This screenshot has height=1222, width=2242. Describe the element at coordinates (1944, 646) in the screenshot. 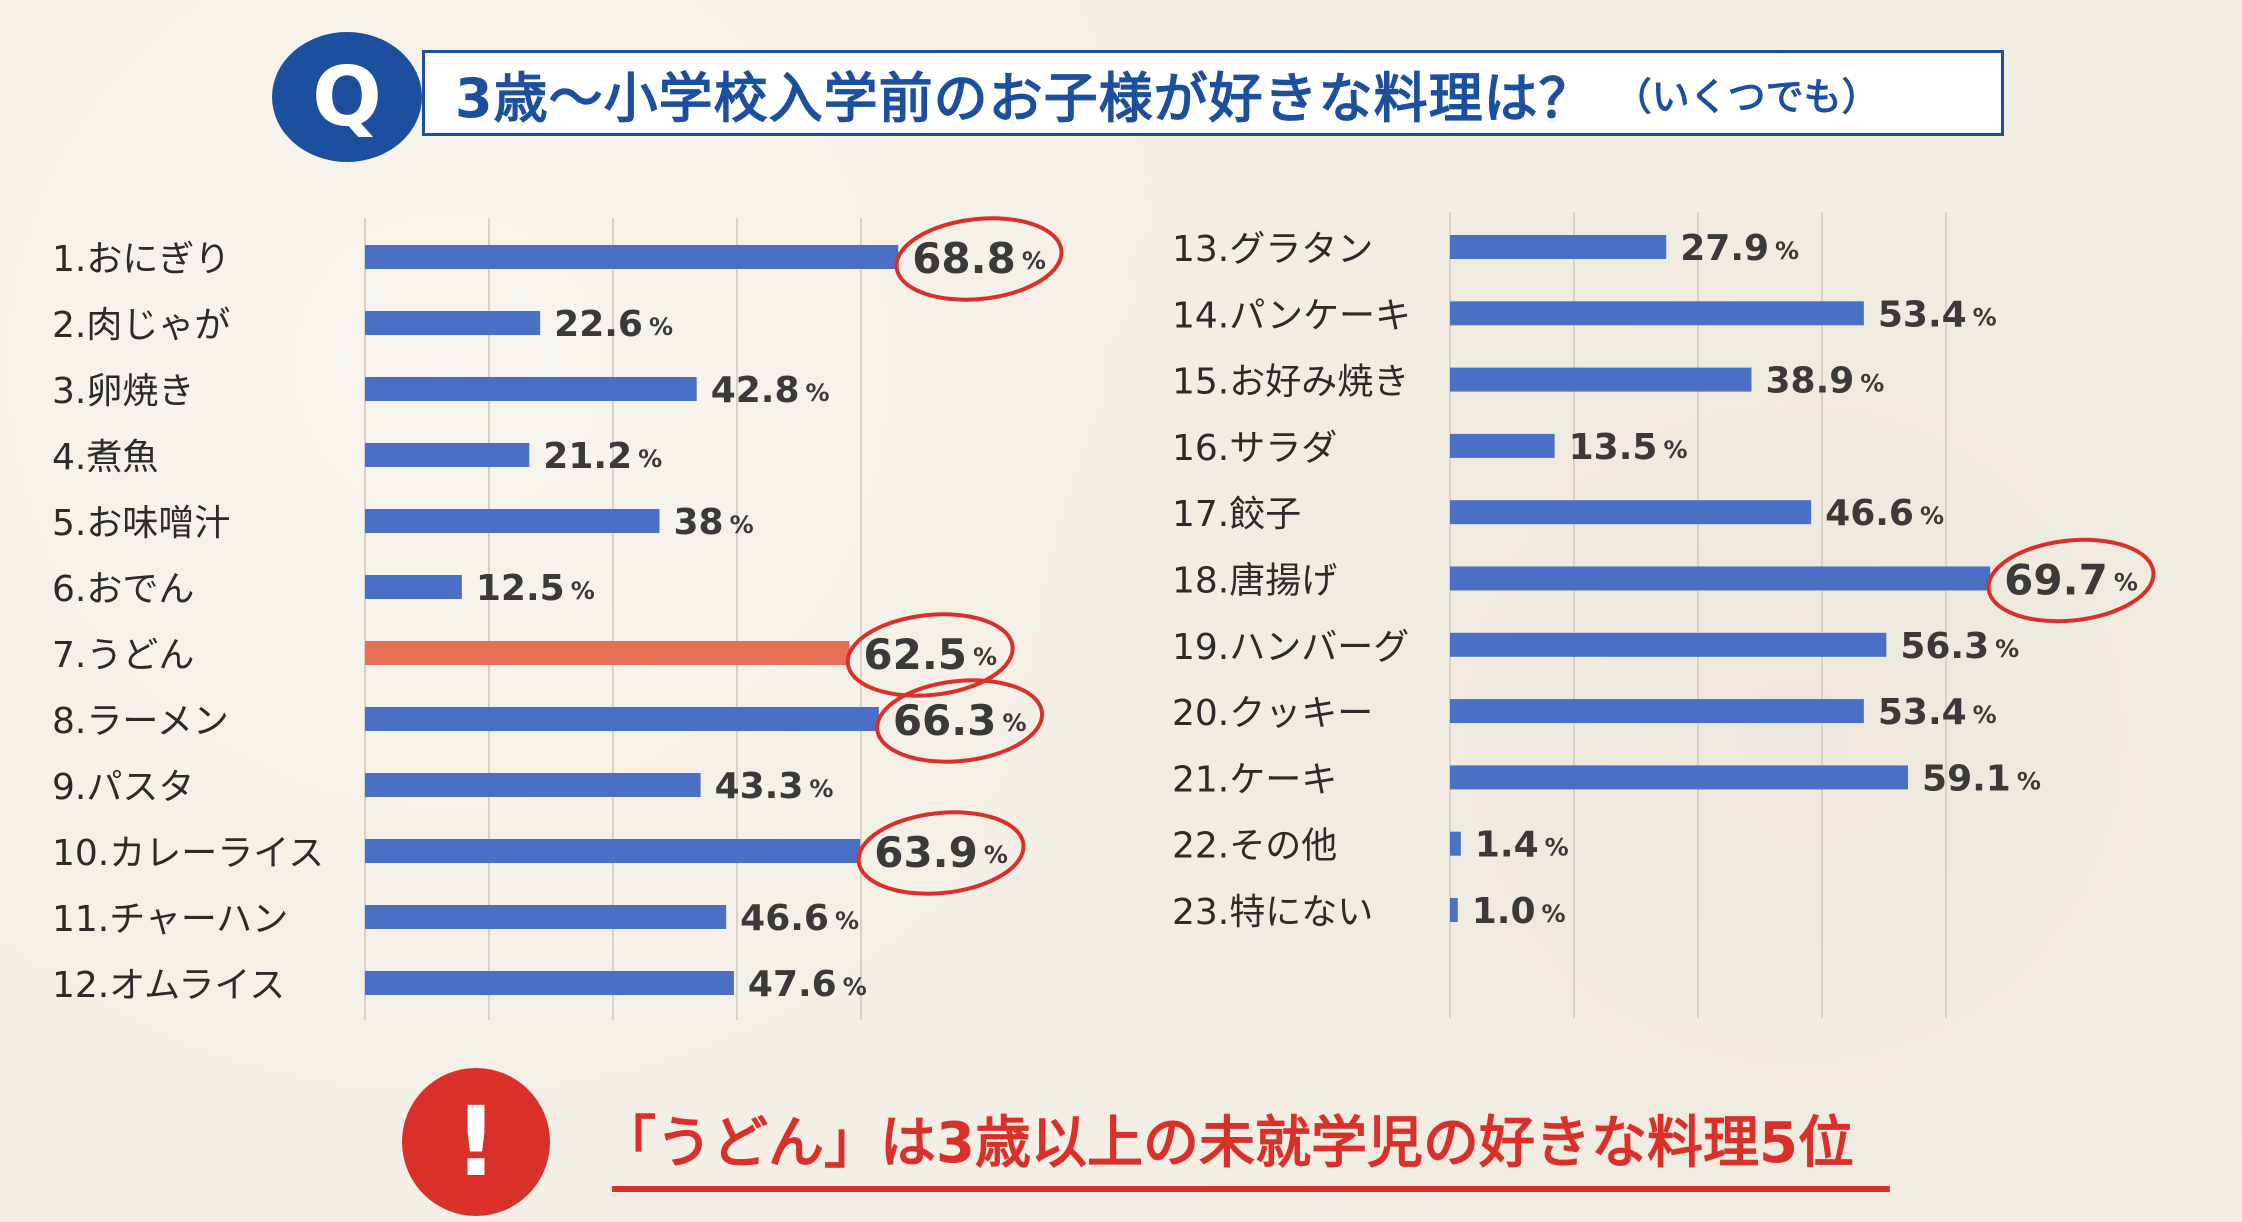

I see `value-label: 56.3` at that location.